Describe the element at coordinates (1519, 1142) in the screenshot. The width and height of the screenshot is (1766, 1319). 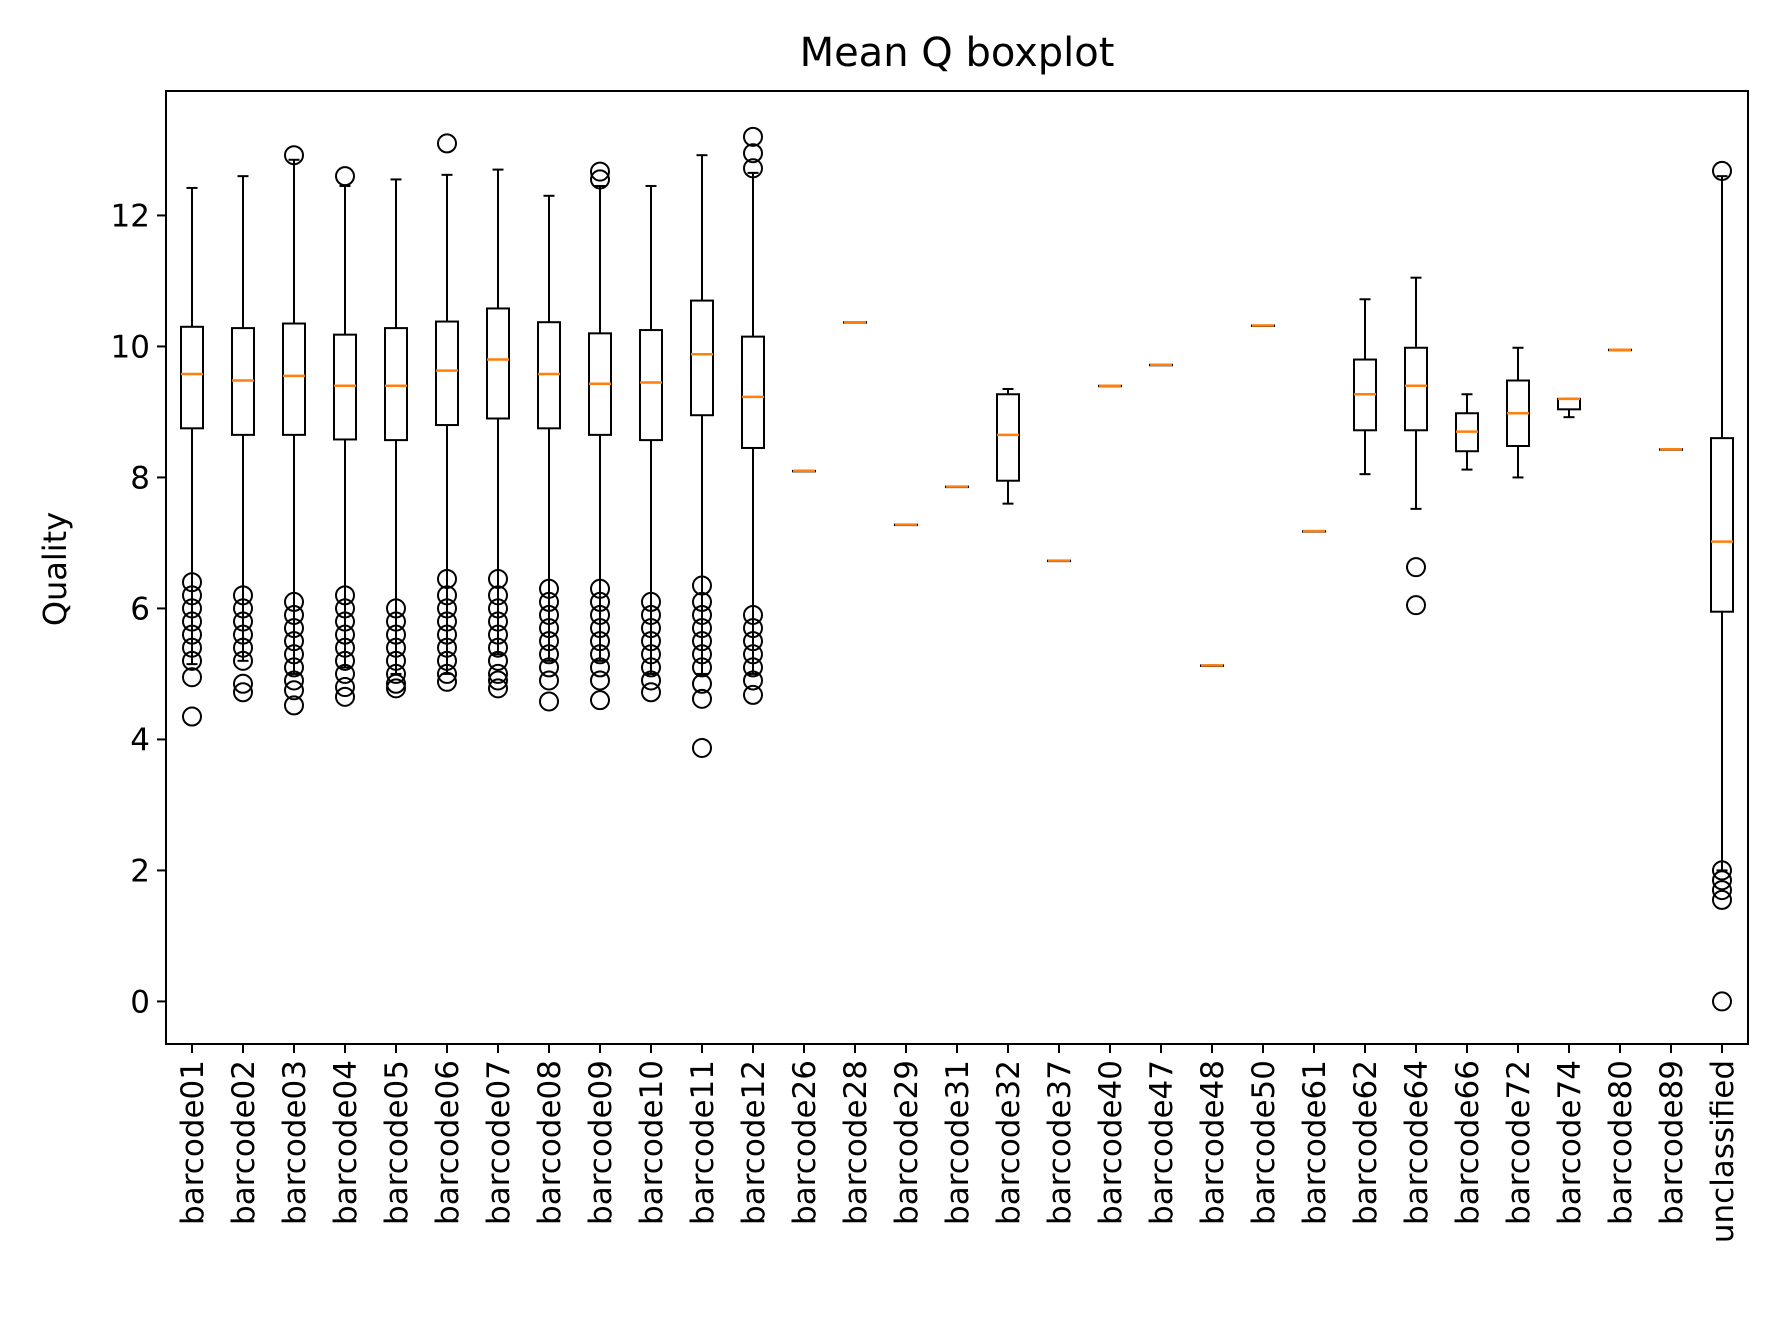
I see `x-tick-label: barcode72` at that location.